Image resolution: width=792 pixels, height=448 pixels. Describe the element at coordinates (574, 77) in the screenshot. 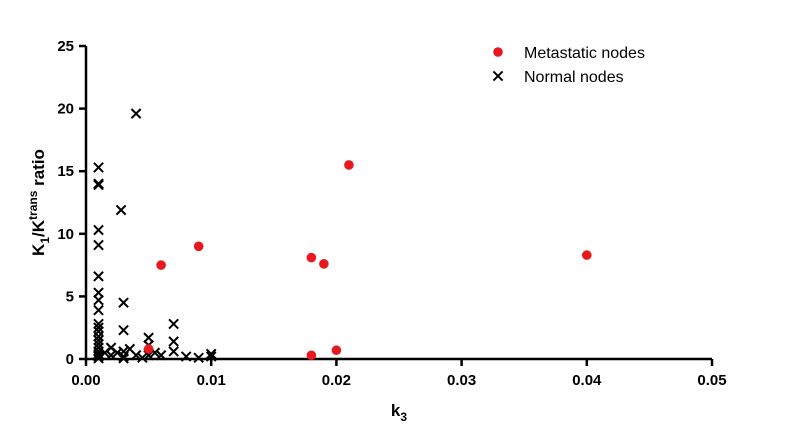

I see `legend-label: Normal nodes` at that location.